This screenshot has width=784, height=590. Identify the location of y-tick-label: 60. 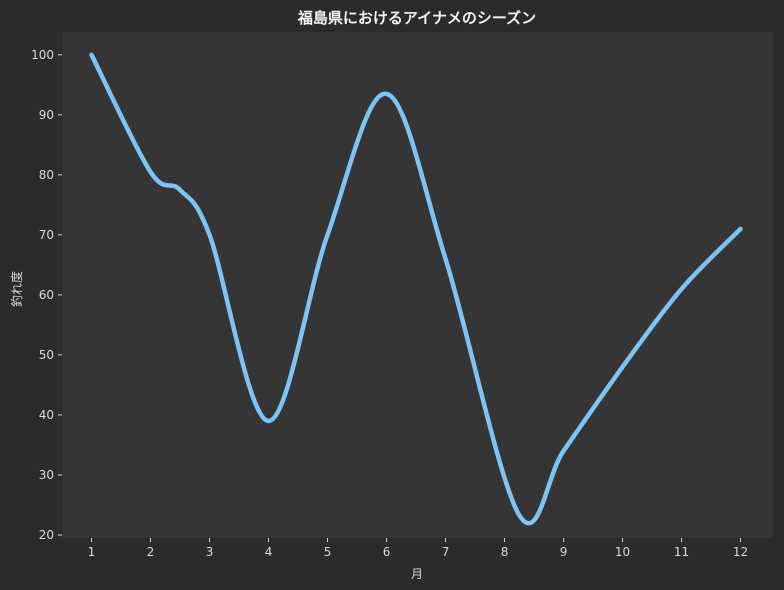
(46, 295).